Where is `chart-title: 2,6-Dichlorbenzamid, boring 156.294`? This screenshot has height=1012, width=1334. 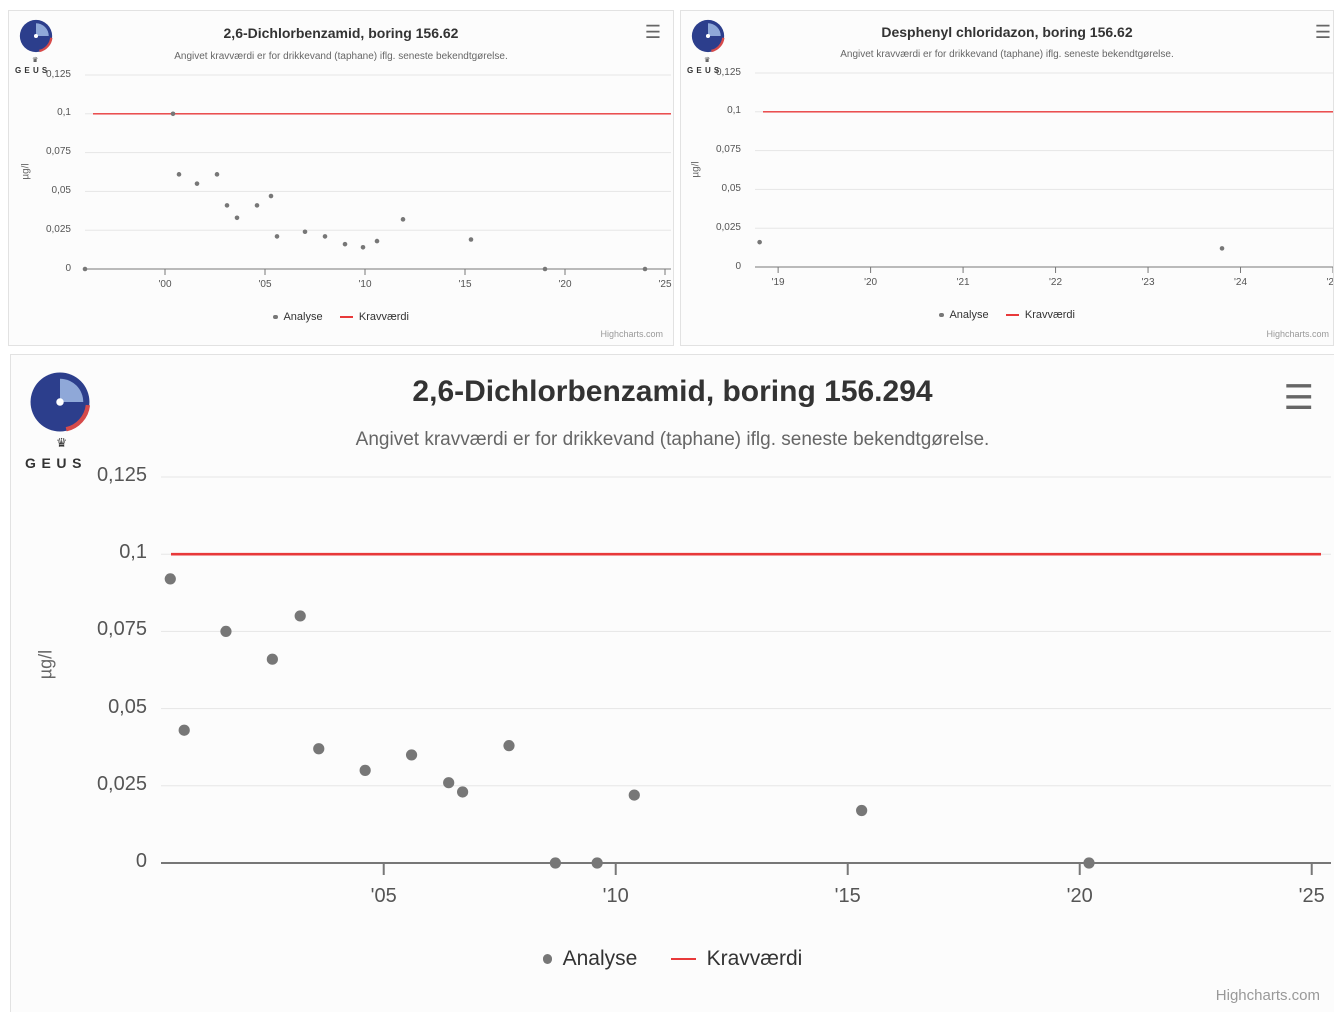
chart-title: 2,6-Dichlorbenzamid, boring 156.294 is located at coordinates (672, 391).